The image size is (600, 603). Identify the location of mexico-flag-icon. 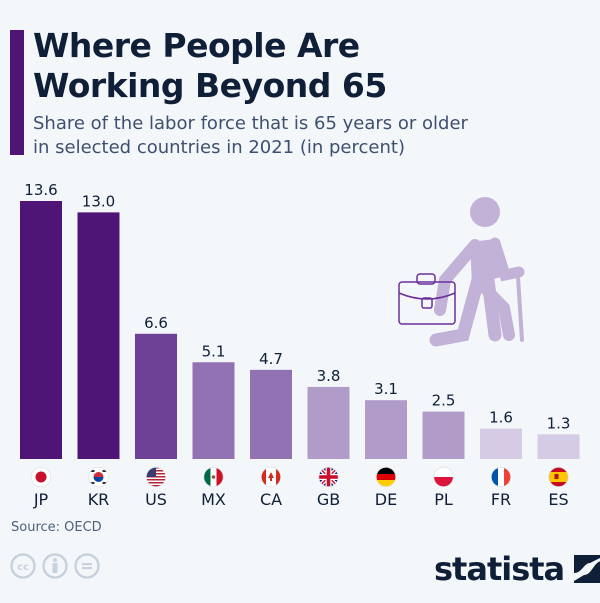
(213, 477).